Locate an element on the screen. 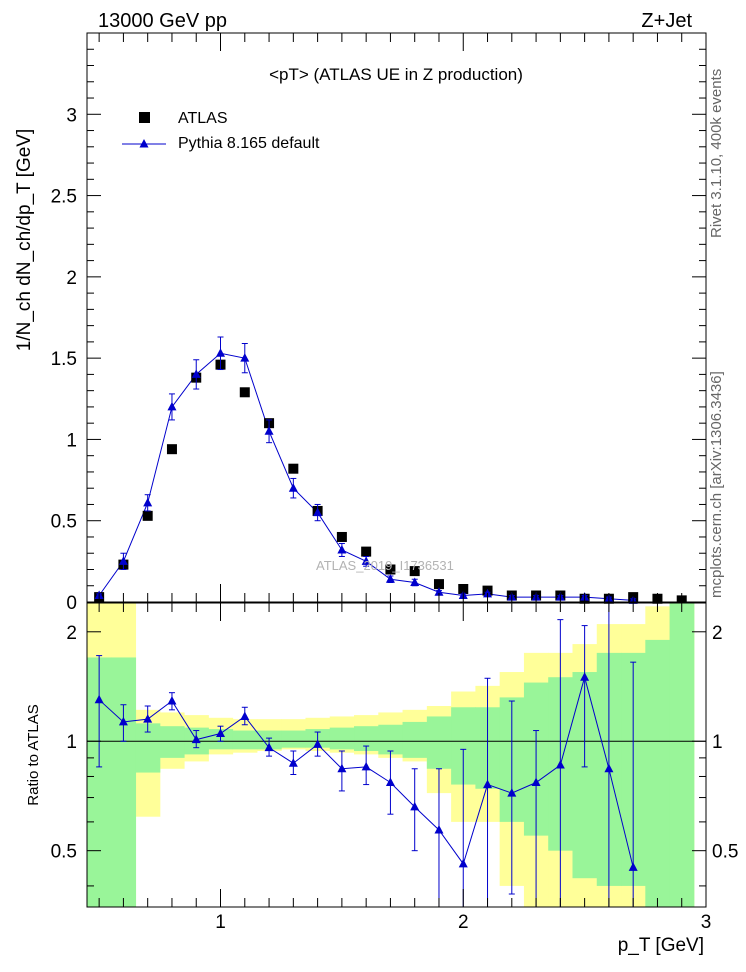 The width and height of the screenshot is (746, 972). main-y-axis-label: 1/N_ch dN_ch/dp_T [GeV] is located at coordinates (24, 240).